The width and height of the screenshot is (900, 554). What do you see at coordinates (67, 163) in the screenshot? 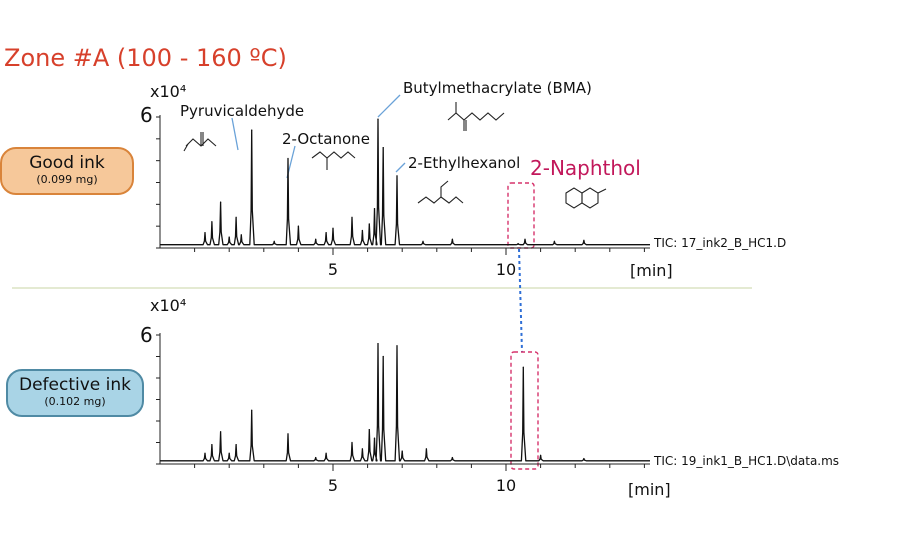
I see `good-ink-label: Good ink` at bounding box center [67, 163].